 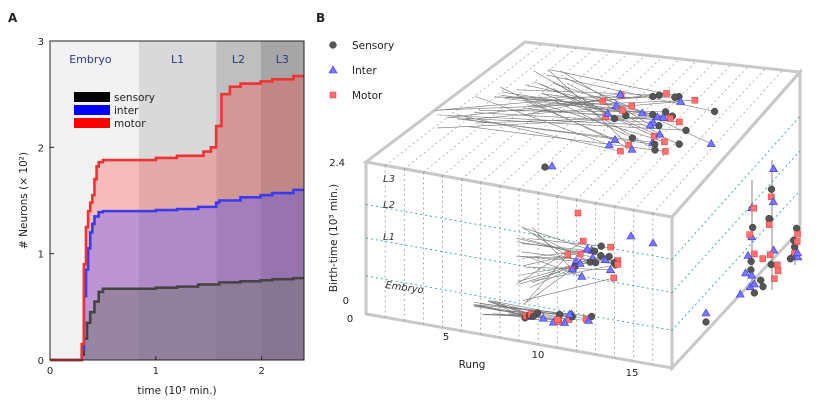 What do you see at coordinates (134, 98) in the screenshot?
I see `legend-label-sensory: sensory` at bounding box center [134, 98].